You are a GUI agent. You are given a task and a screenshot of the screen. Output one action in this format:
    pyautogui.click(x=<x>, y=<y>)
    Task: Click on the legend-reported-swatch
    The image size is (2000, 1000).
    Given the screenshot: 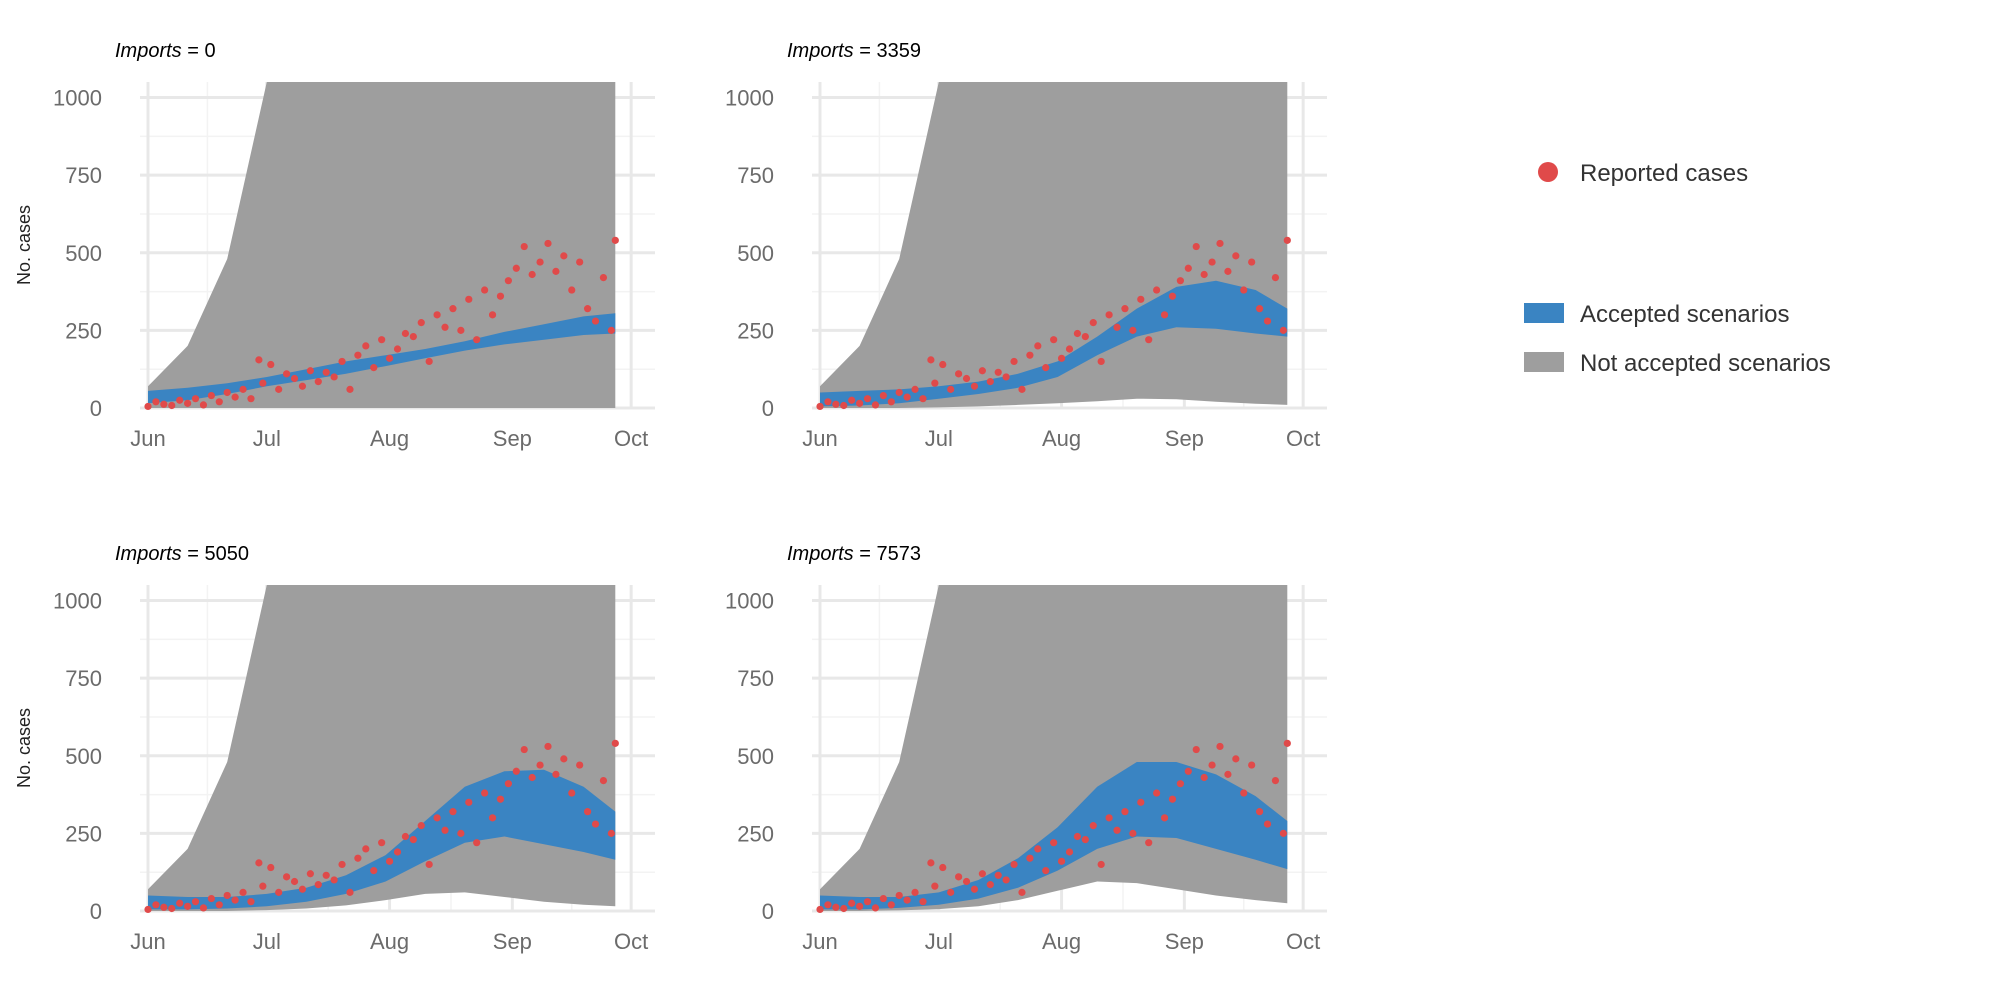 What is the action you would take?
    pyautogui.click(x=1548, y=172)
    